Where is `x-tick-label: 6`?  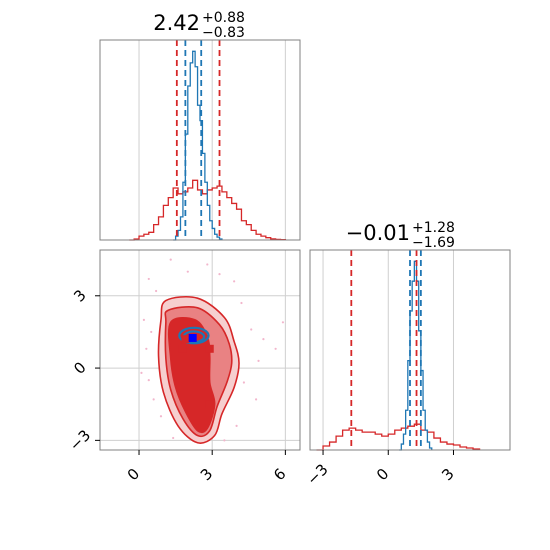 x-tick-label: 6 is located at coordinates (279, 474).